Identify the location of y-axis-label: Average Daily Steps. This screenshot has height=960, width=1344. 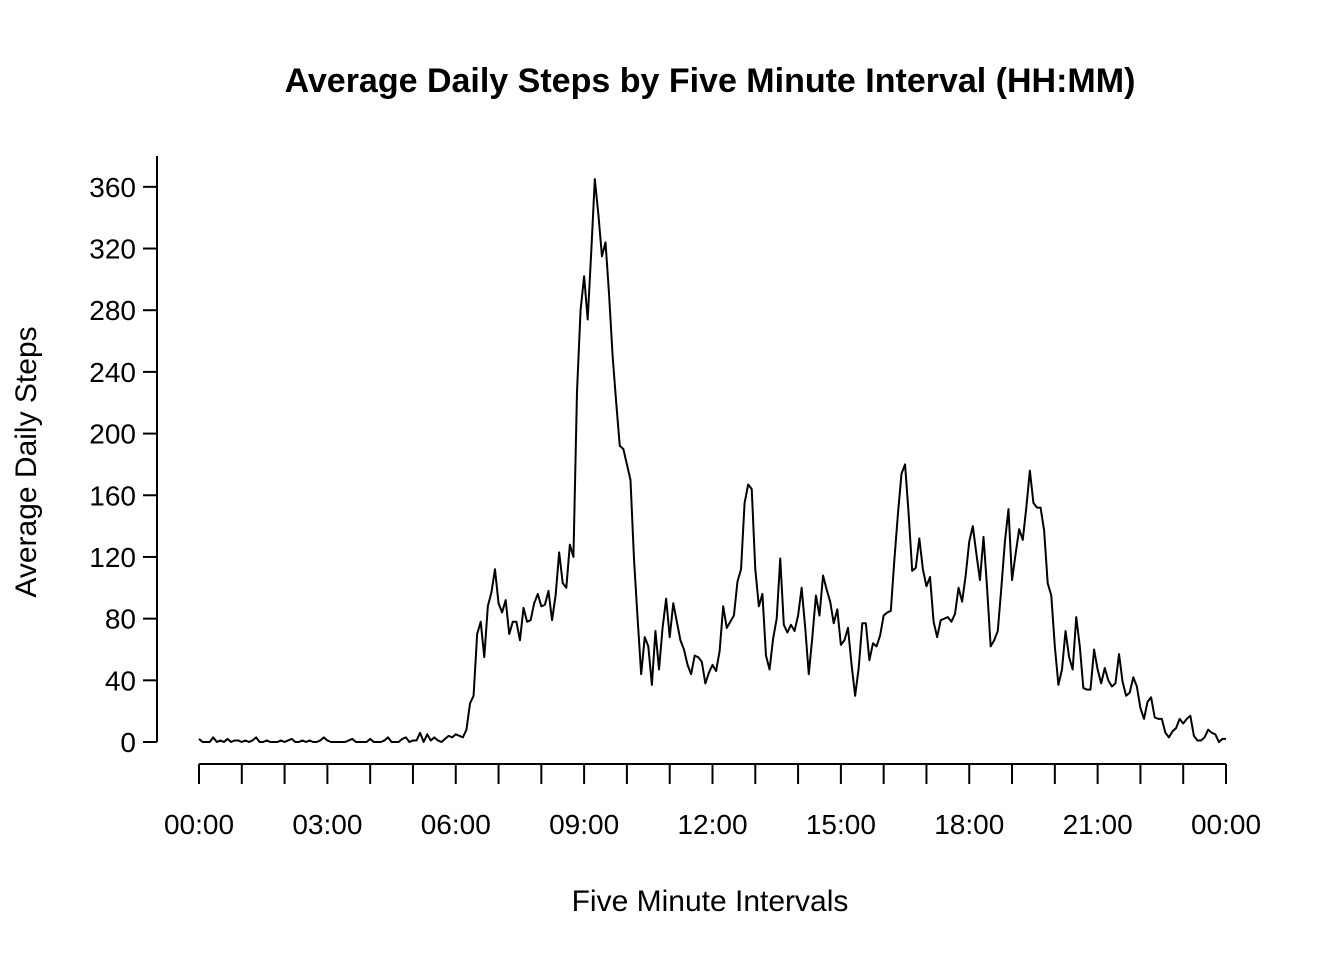
(26, 461).